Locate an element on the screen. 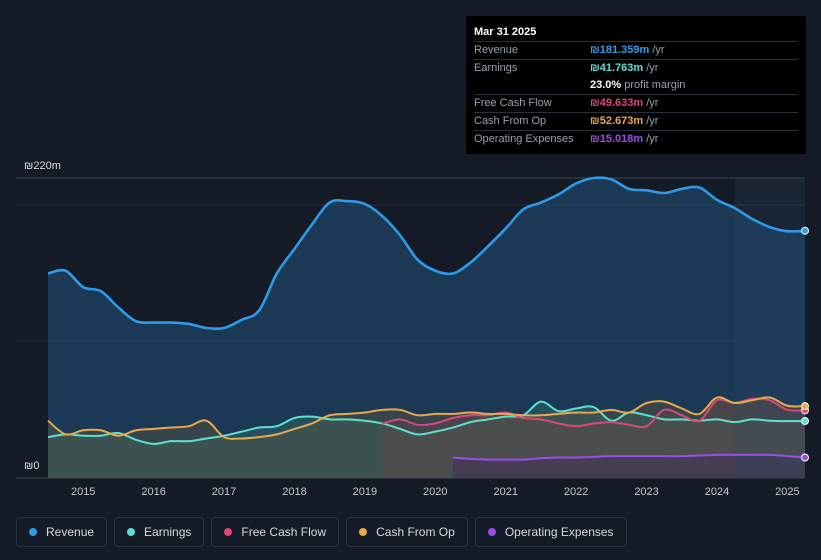 The image size is (821, 560). tooltip-row: Earnings ₪41.763m /yr is located at coordinates (636, 68).